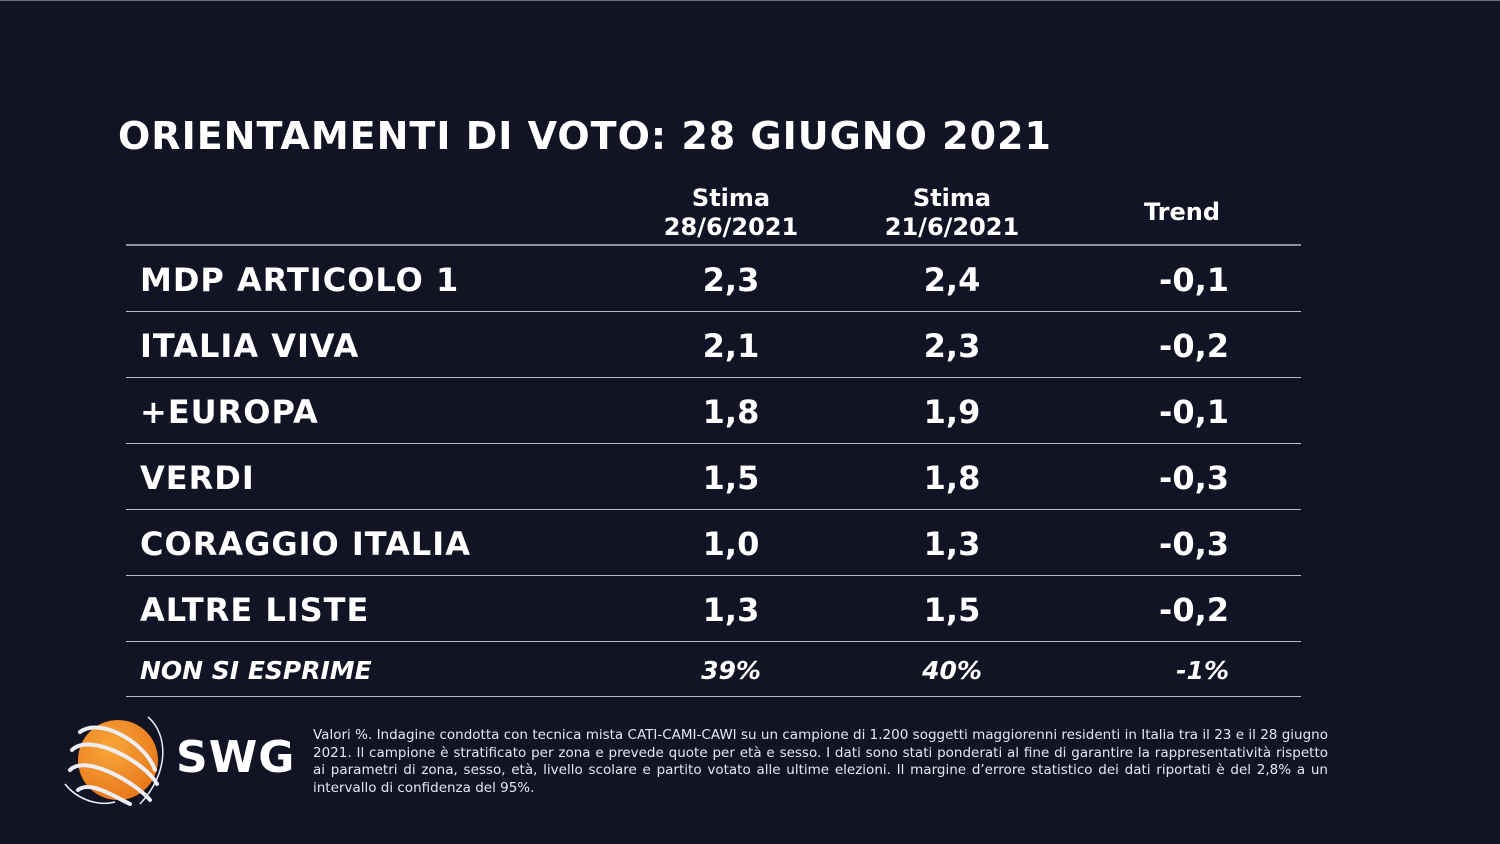 The height and width of the screenshot is (844, 1500). Describe the element at coordinates (585, 136) in the screenshot. I see `page-title: ORIENTAMENTI DI VOTO: 28 GIUGNO 2021` at that location.